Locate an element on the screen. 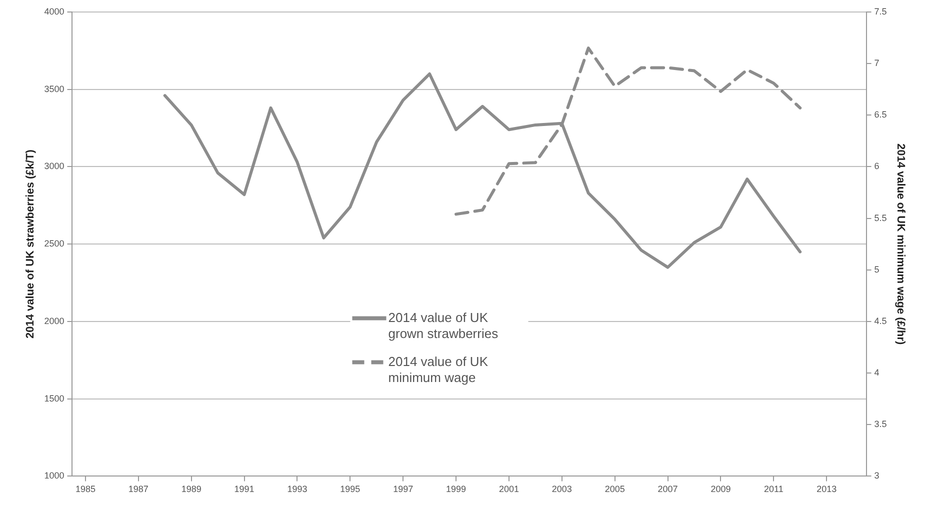  y-tick-label: 4000 is located at coordinates (54, 11).